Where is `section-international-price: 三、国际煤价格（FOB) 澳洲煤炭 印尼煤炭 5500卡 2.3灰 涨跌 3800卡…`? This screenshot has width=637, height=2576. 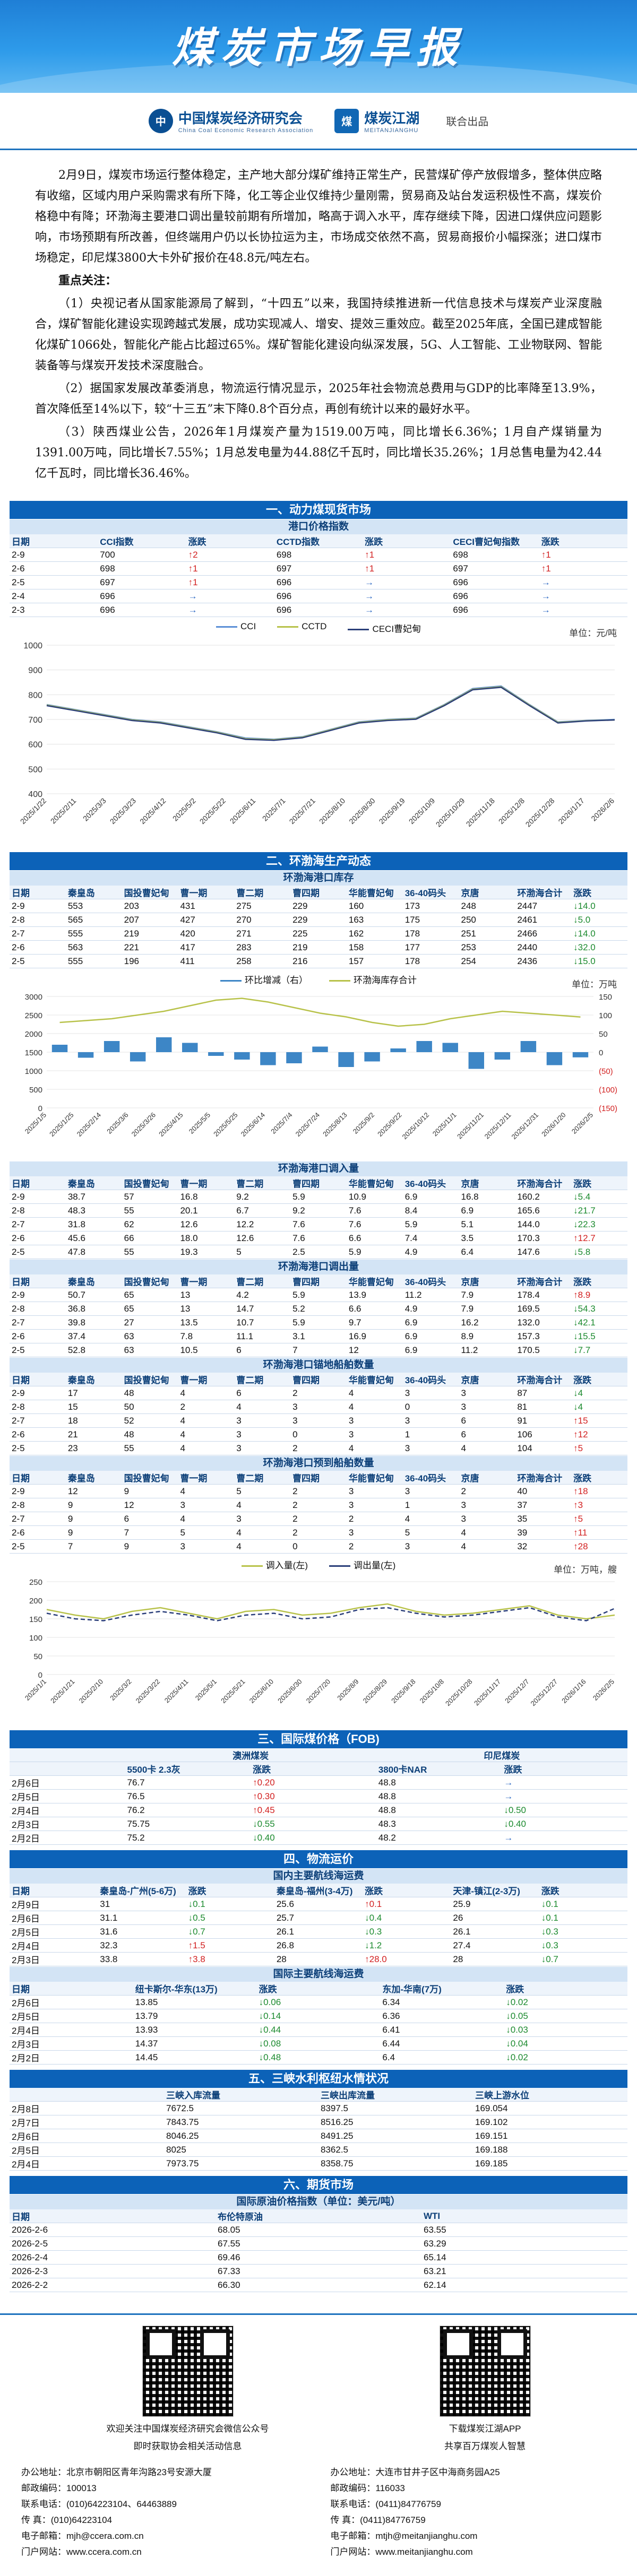 section-international-price: 三、国际煤价格（FOB) 澳洲煤炭 印尼煤炭 5500卡 2.3灰 涨跌 3800卡… is located at coordinates (318, 1787).